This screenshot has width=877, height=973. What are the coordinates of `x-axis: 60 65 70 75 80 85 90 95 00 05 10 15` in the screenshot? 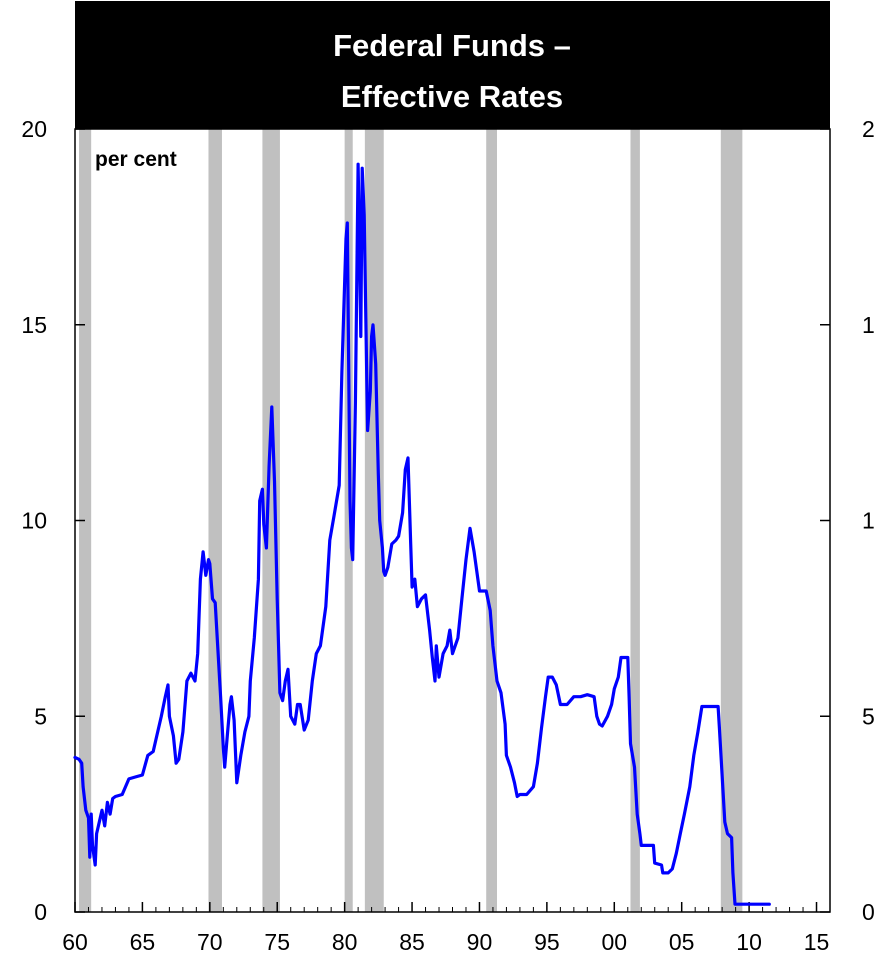 It's located at (445, 928).